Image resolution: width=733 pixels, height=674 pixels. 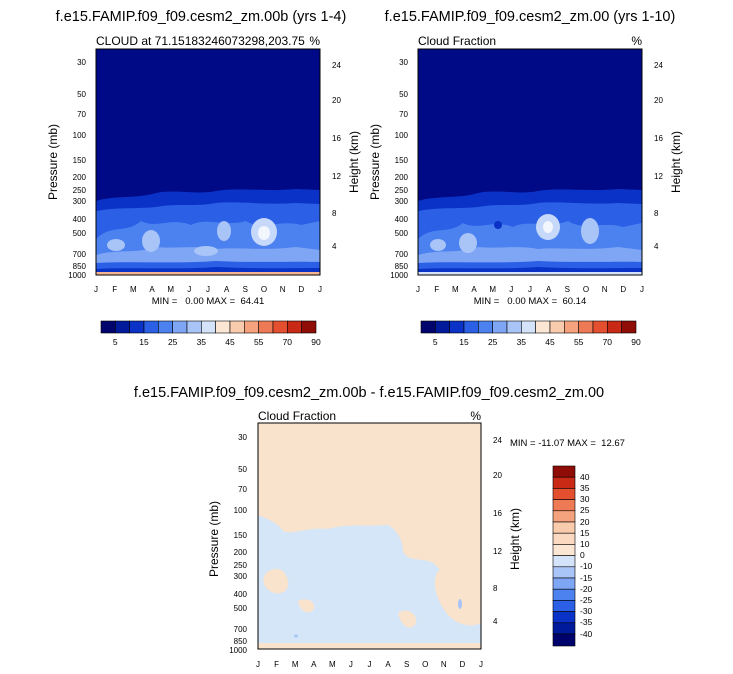 What do you see at coordinates (351, 664) in the screenshot?
I see `panel-3-xtick-6: J` at bounding box center [351, 664].